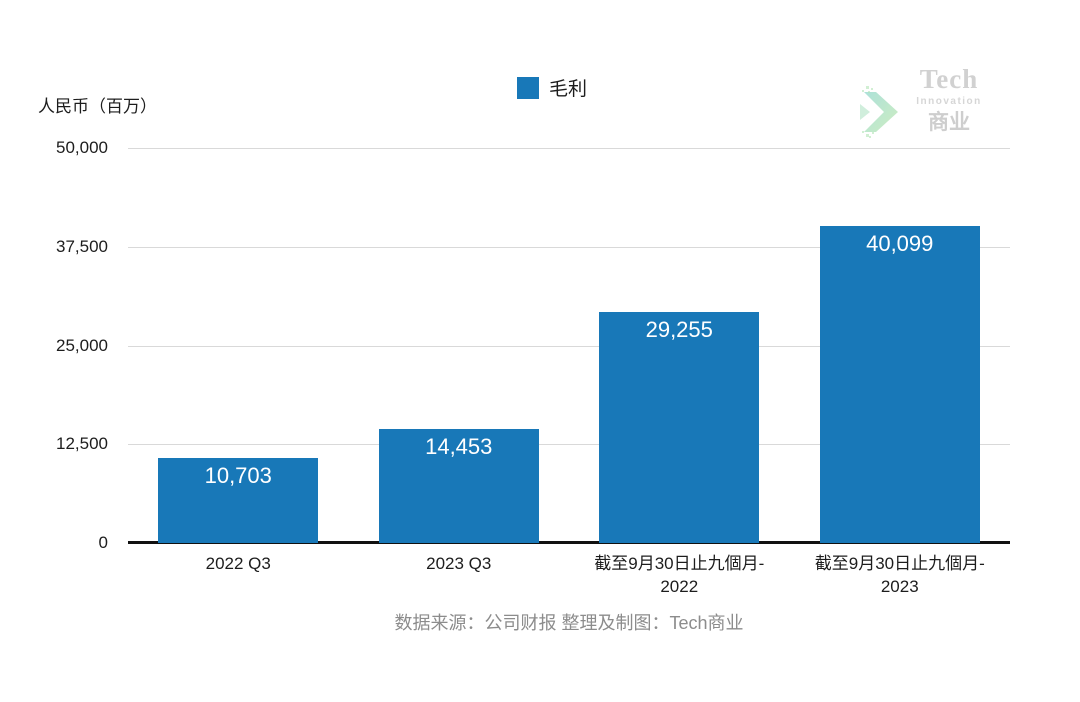 Image resolution: width=1080 pixels, height=702 pixels. What do you see at coordinates (899, 575) in the screenshot?
I see `x-axis-label: 截至9月30日止九個月- 2023` at bounding box center [899, 575].